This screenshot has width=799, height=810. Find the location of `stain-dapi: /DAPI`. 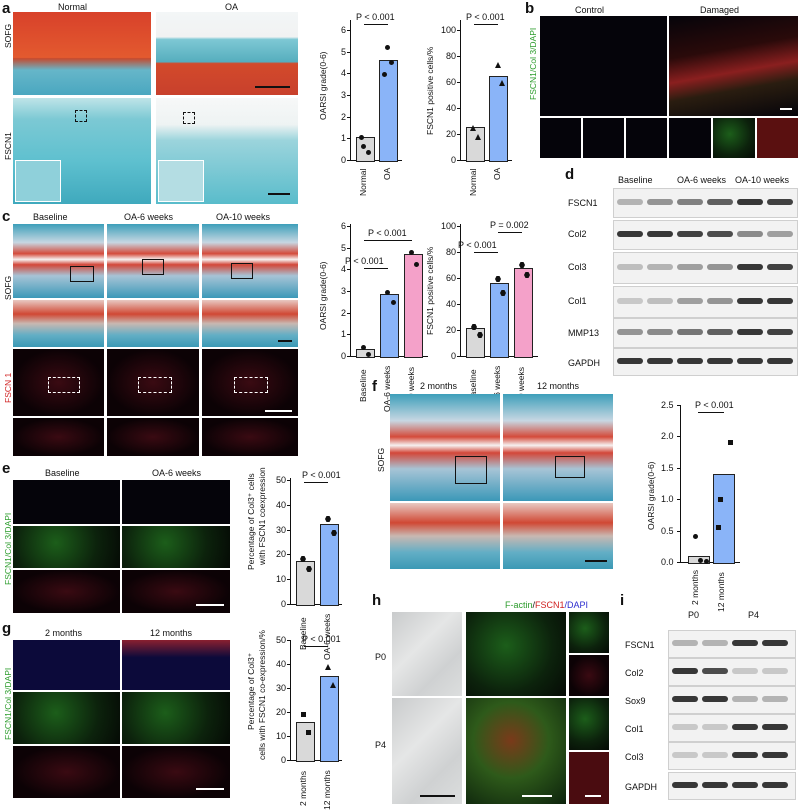

stain-dapi: /DAPI is located at coordinates (576, 605).